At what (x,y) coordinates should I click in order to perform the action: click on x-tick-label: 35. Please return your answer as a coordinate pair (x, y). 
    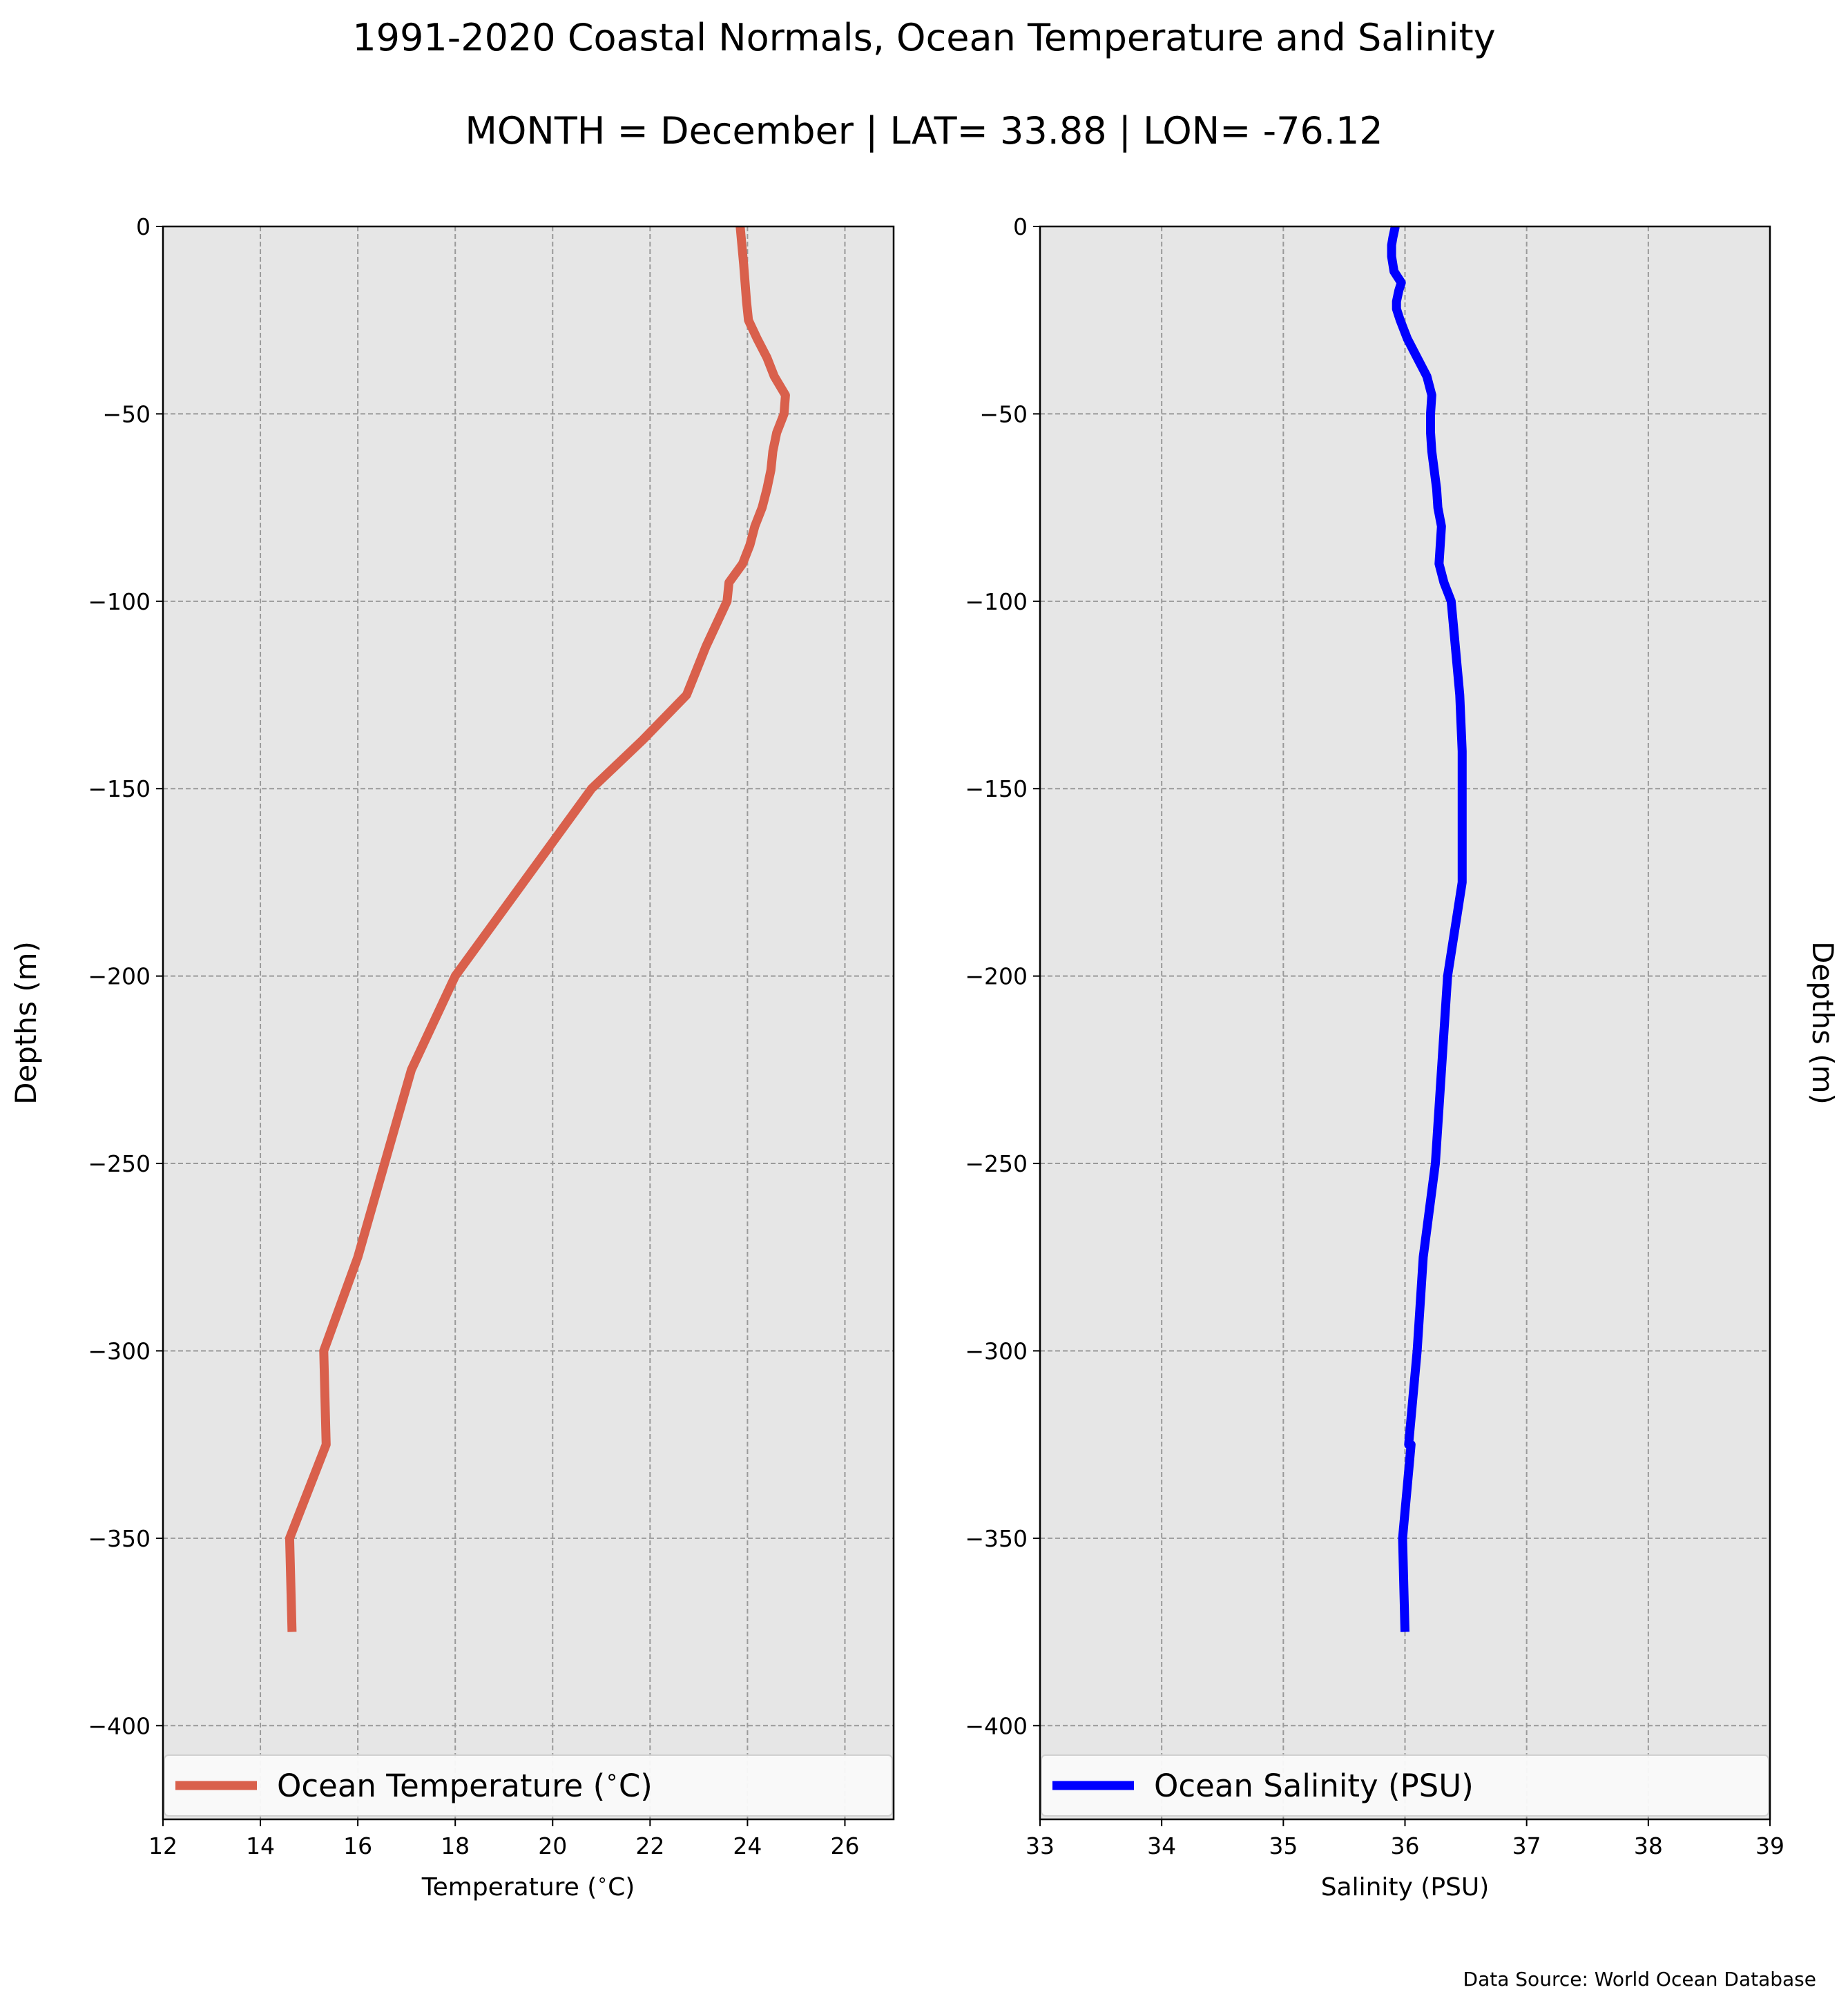
    Looking at the image, I should click on (1283, 1846).